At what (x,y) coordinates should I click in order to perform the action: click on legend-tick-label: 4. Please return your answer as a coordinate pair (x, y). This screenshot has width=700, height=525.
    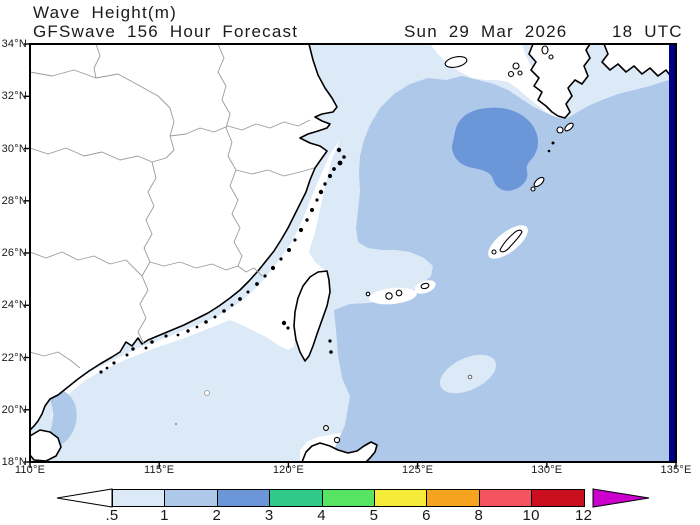
    Looking at the image, I should click on (321, 515).